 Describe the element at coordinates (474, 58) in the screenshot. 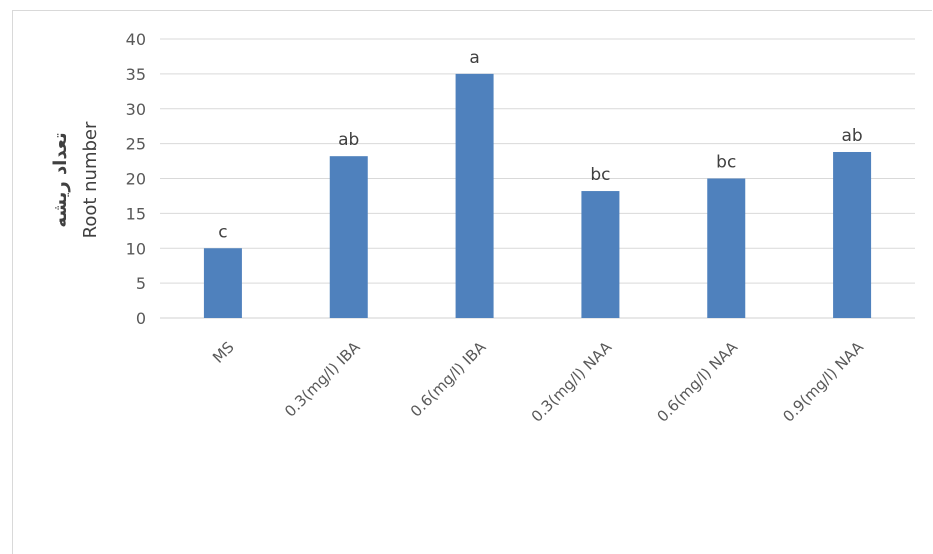

I see `data-label: a` at that location.